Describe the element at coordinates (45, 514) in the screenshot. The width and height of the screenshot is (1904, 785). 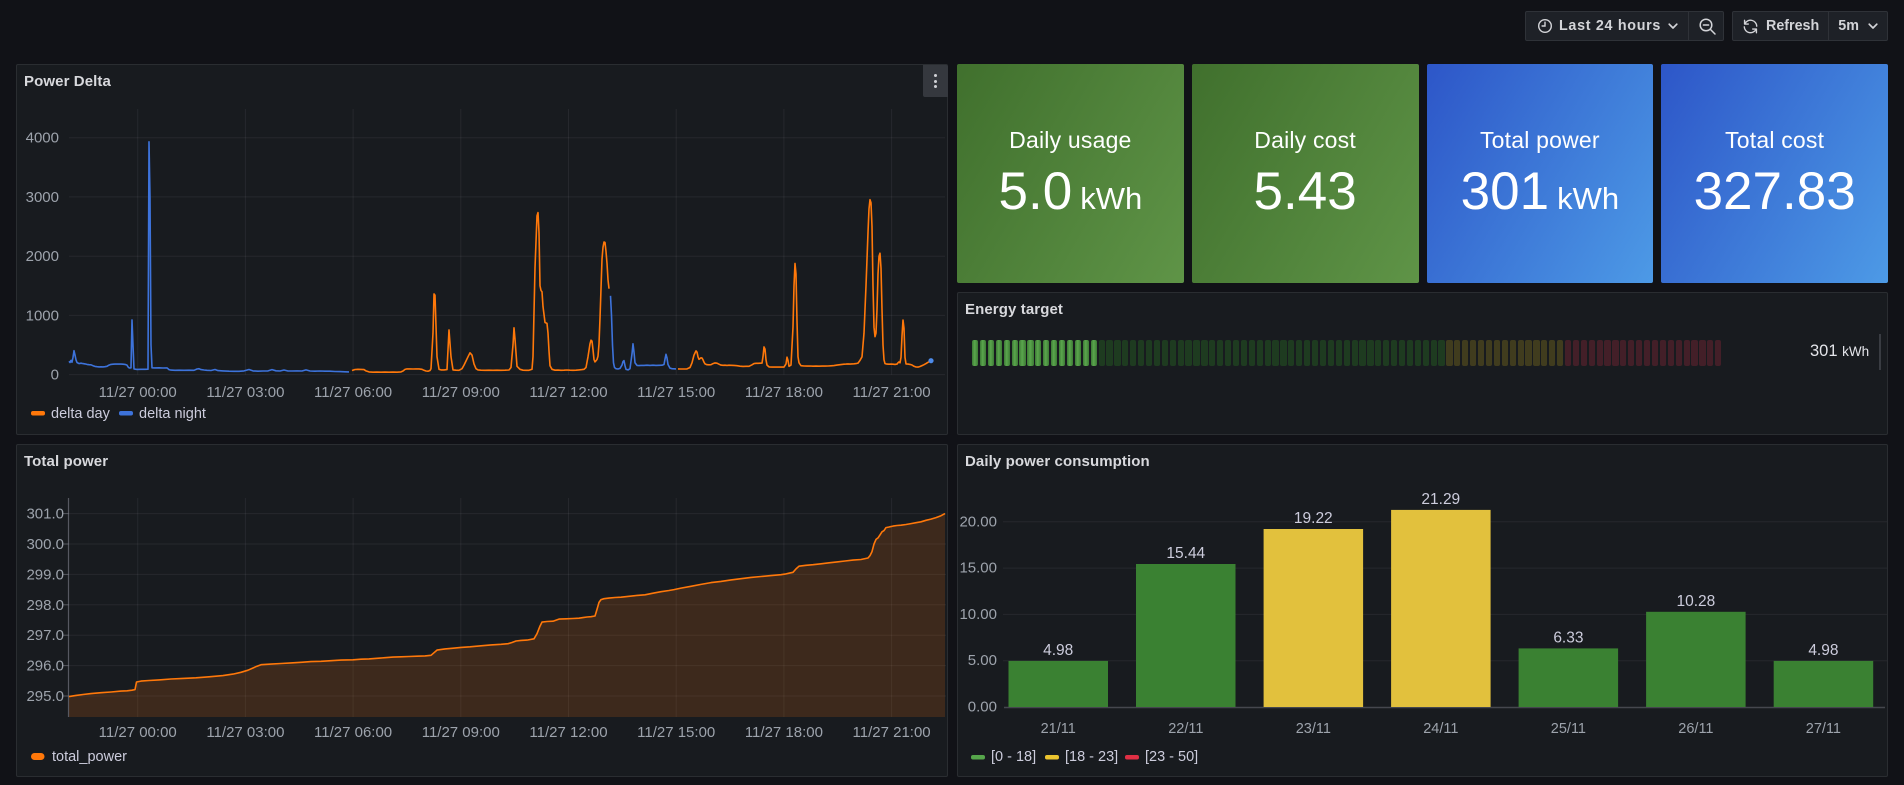
I see `svg-text: 301.0` at that location.